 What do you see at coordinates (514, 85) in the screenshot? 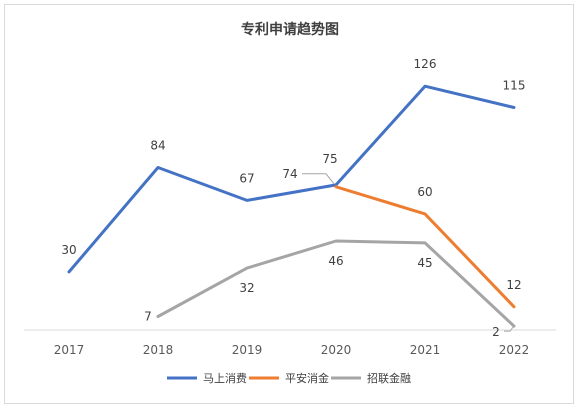
I see `data-label: 115` at bounding box center [514, 85].